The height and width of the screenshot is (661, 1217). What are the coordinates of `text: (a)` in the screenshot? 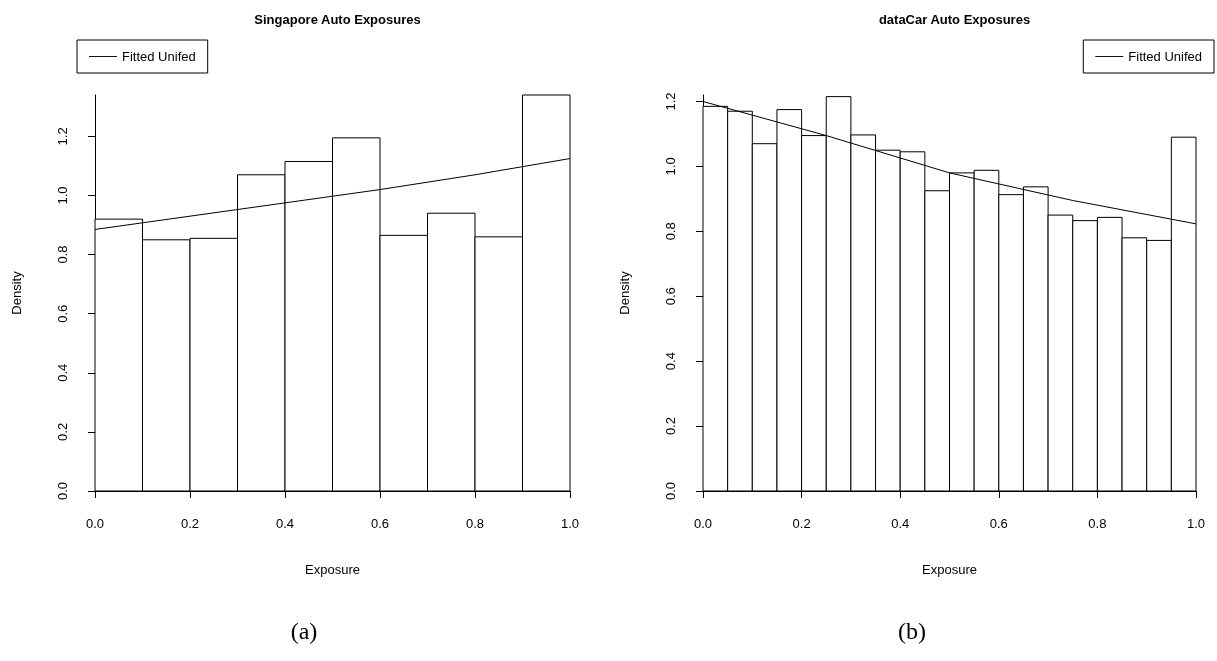 It's located at (304, 631).